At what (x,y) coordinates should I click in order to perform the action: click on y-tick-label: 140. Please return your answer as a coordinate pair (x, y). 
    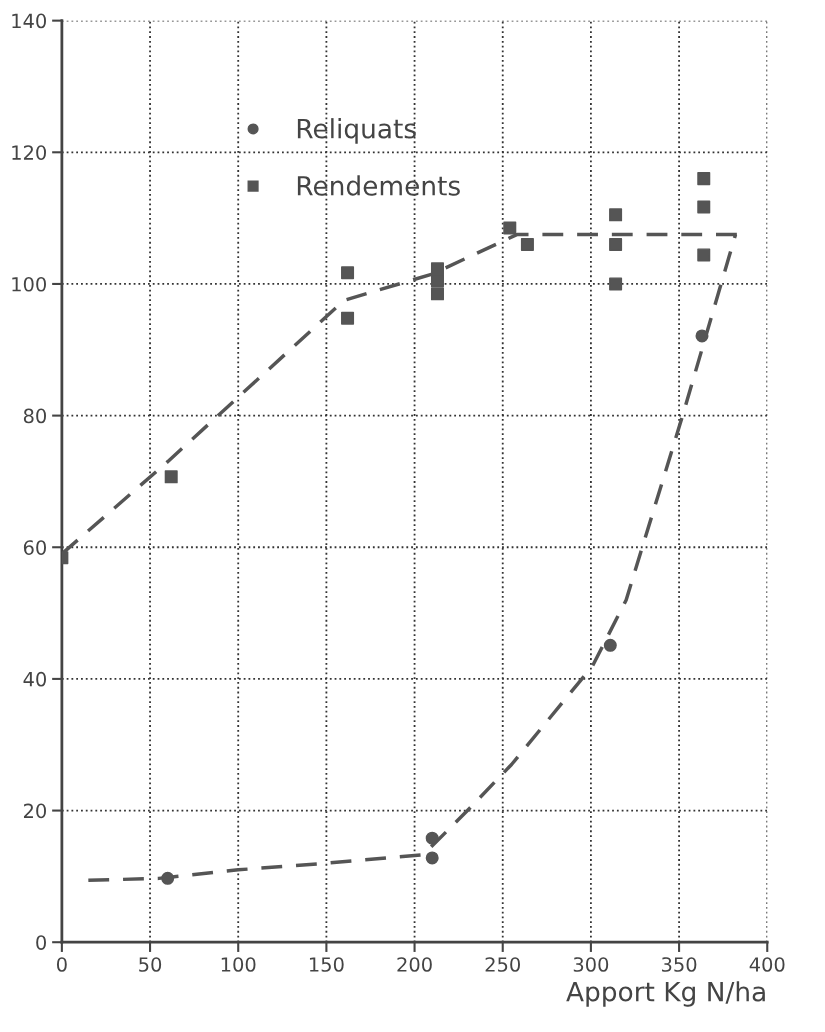
    Looking at the image, I should click on (29, 21).